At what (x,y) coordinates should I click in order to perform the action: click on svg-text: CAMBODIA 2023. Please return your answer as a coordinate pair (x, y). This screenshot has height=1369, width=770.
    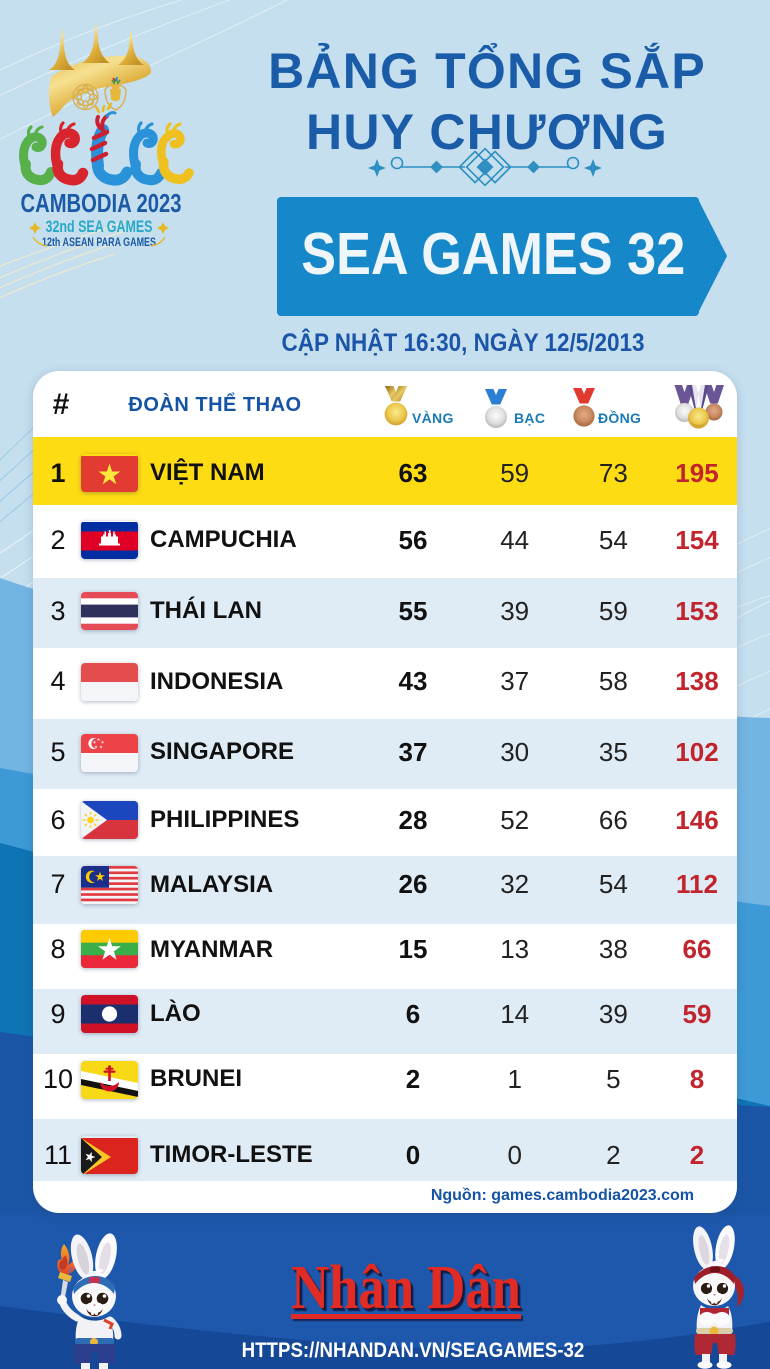
    Looking at the image, I should click on (101, 203).